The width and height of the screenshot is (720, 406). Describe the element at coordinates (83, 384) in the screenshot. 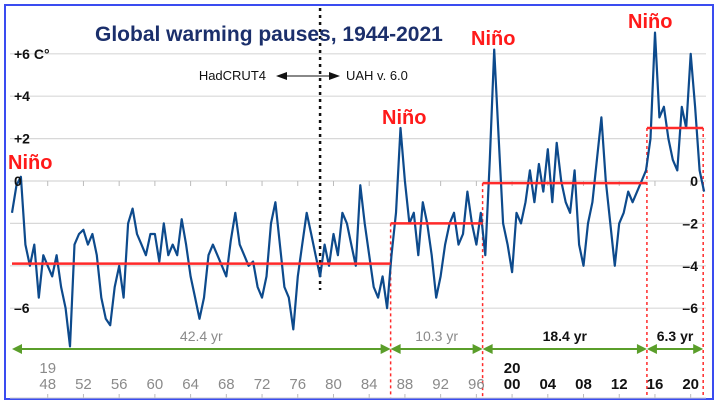

I see `x-tick-label: 52` at that location.